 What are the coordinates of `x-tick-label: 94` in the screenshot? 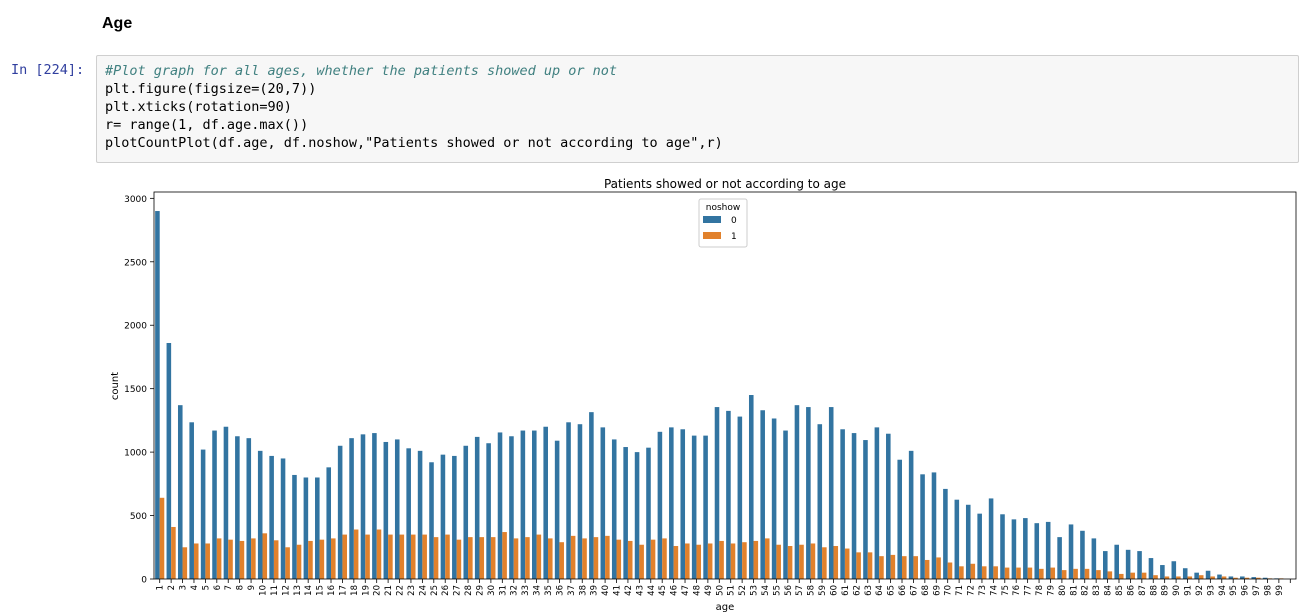 It's located at (1223, 590).